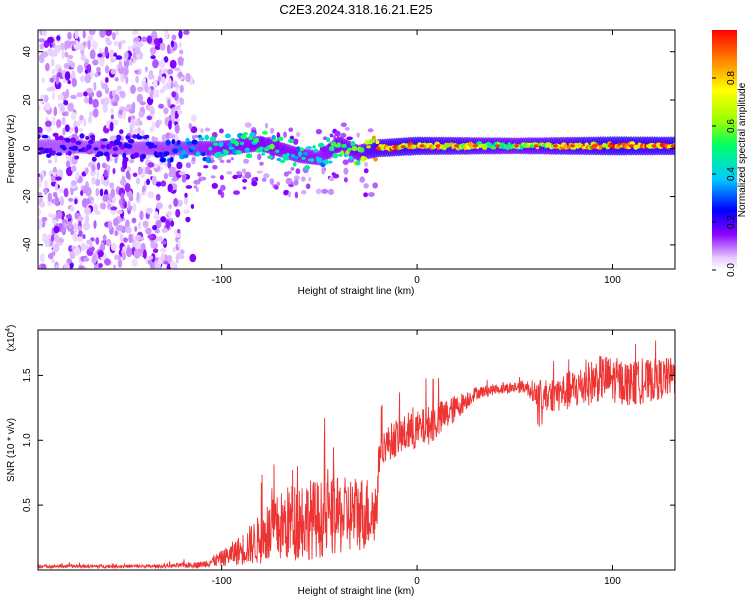 This screenshot has height=600, width=750. What do you see at coordinates (11, 149) in the screenshot?
I see `spectrogram-y-label: Frequency (Hz)` at bounding box center [11, 149].